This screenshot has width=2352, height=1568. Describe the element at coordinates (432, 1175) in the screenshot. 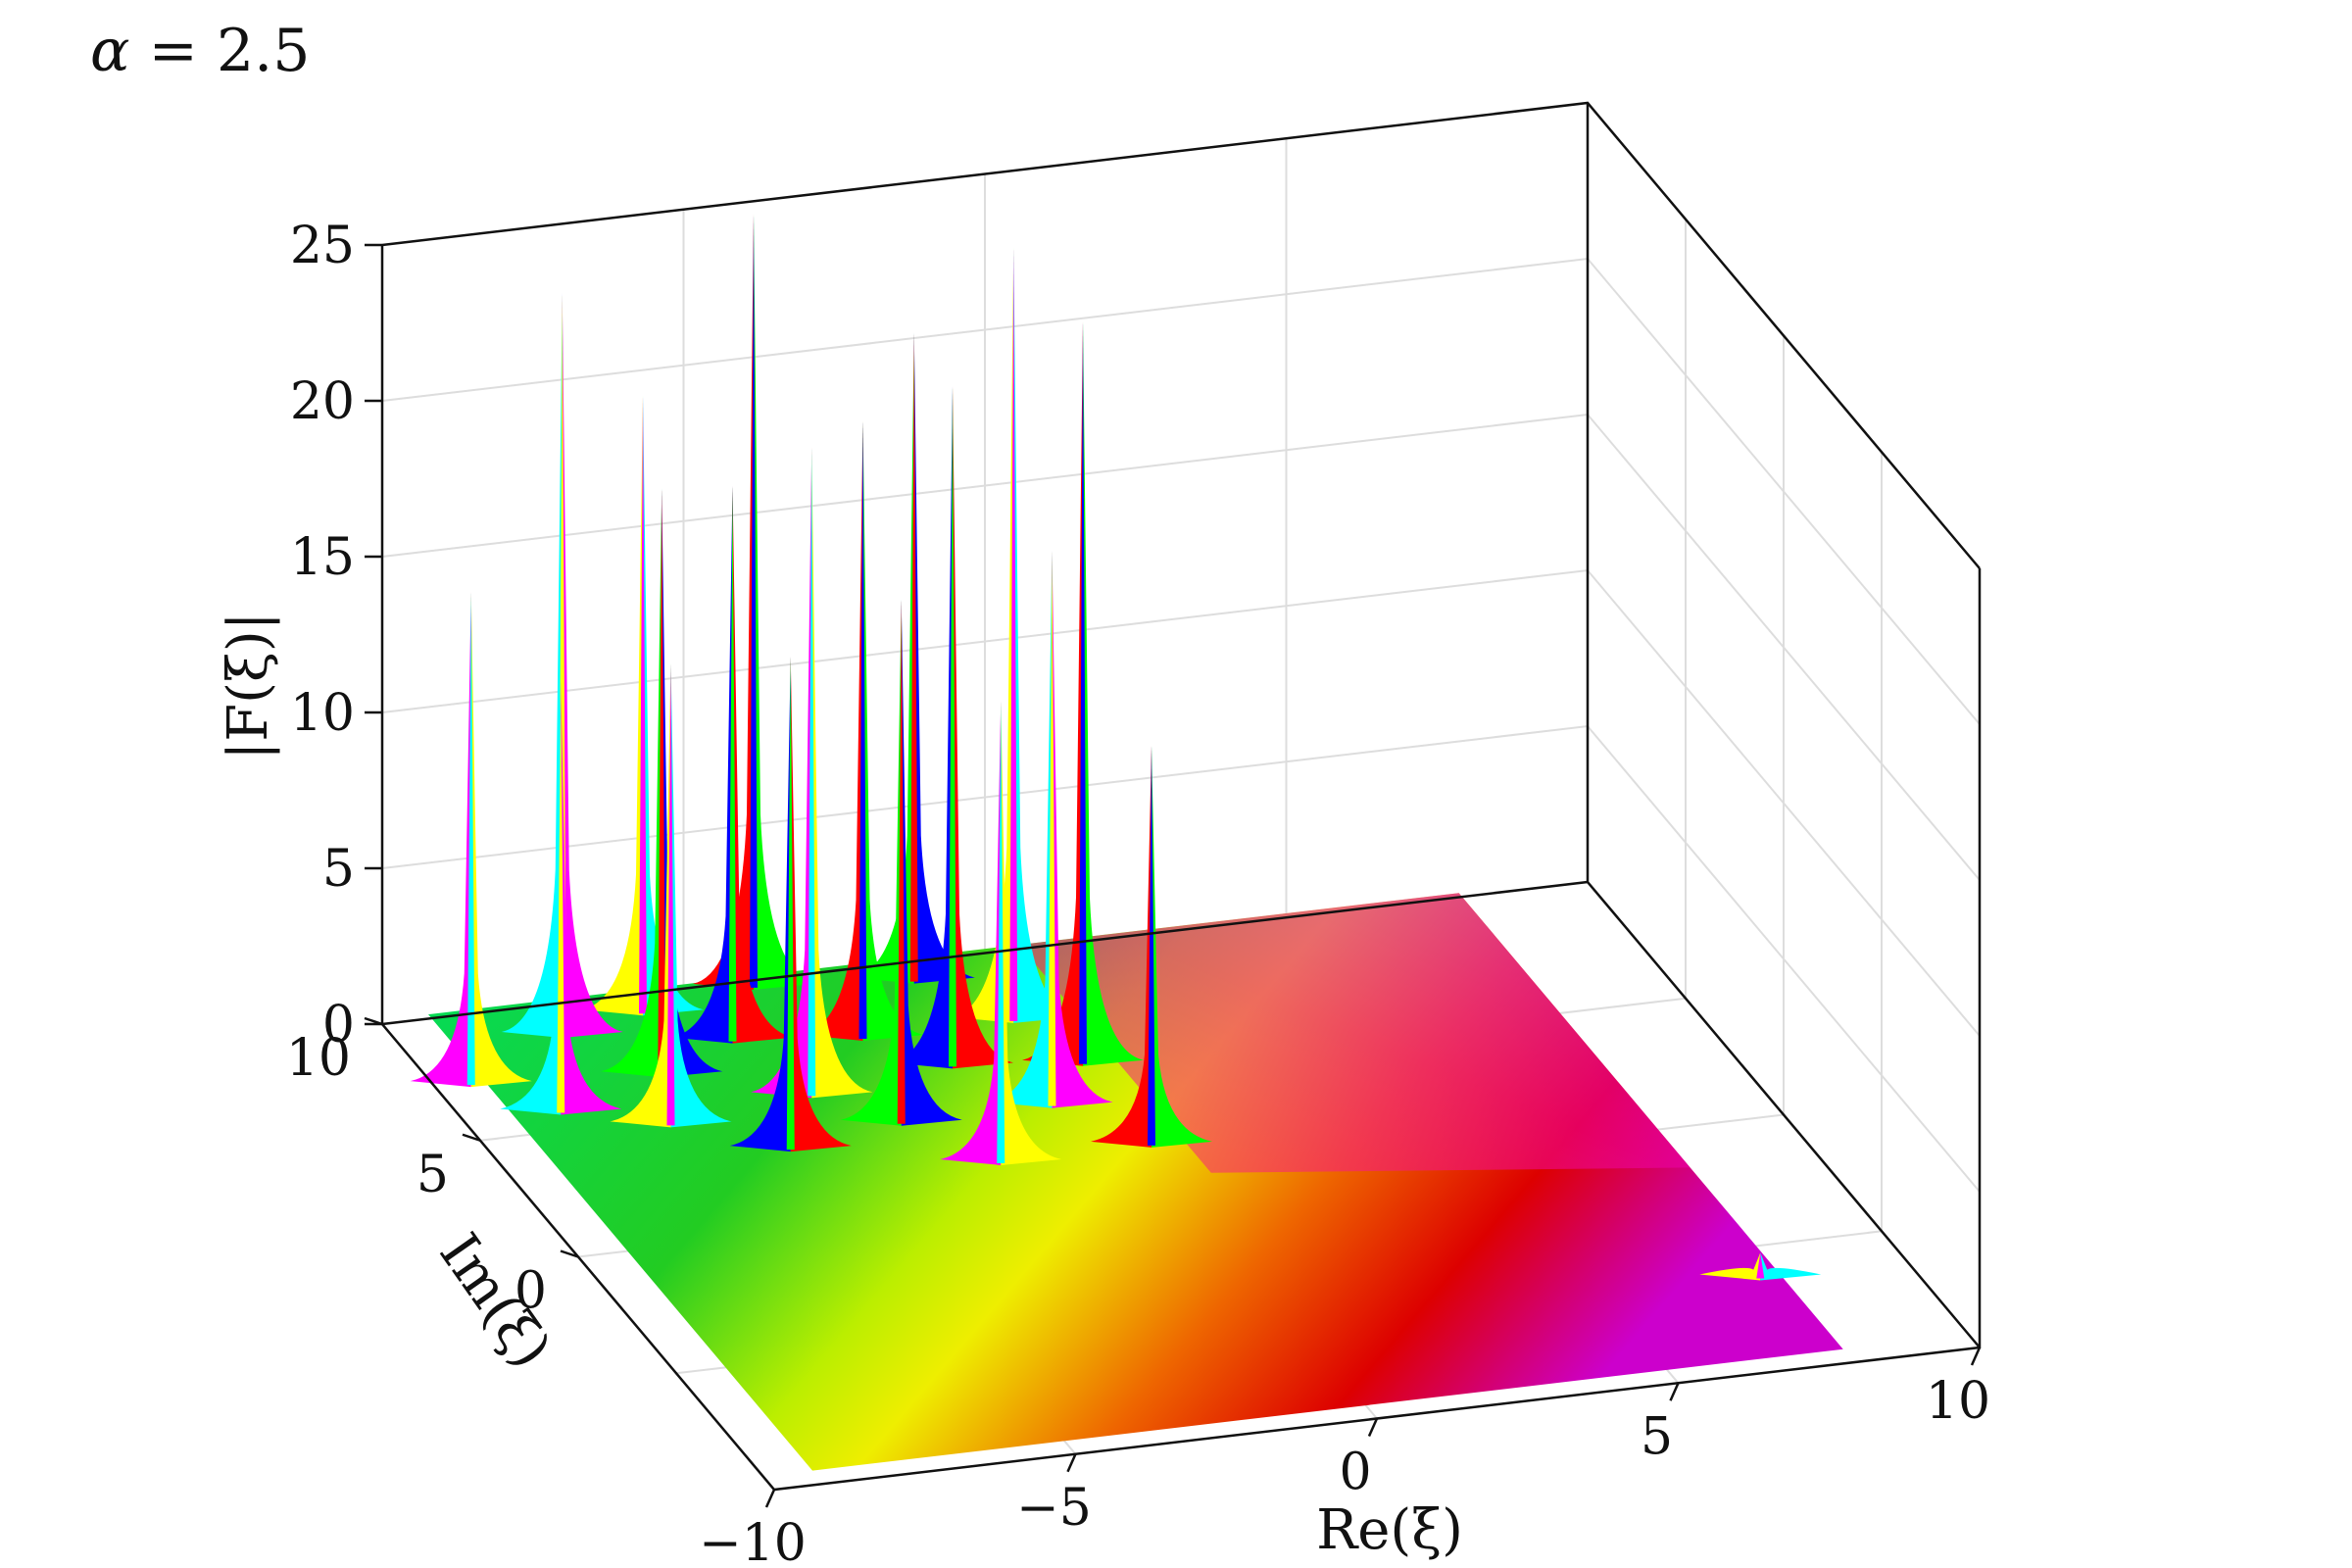

I see `y-tick-label: 5` at that location.